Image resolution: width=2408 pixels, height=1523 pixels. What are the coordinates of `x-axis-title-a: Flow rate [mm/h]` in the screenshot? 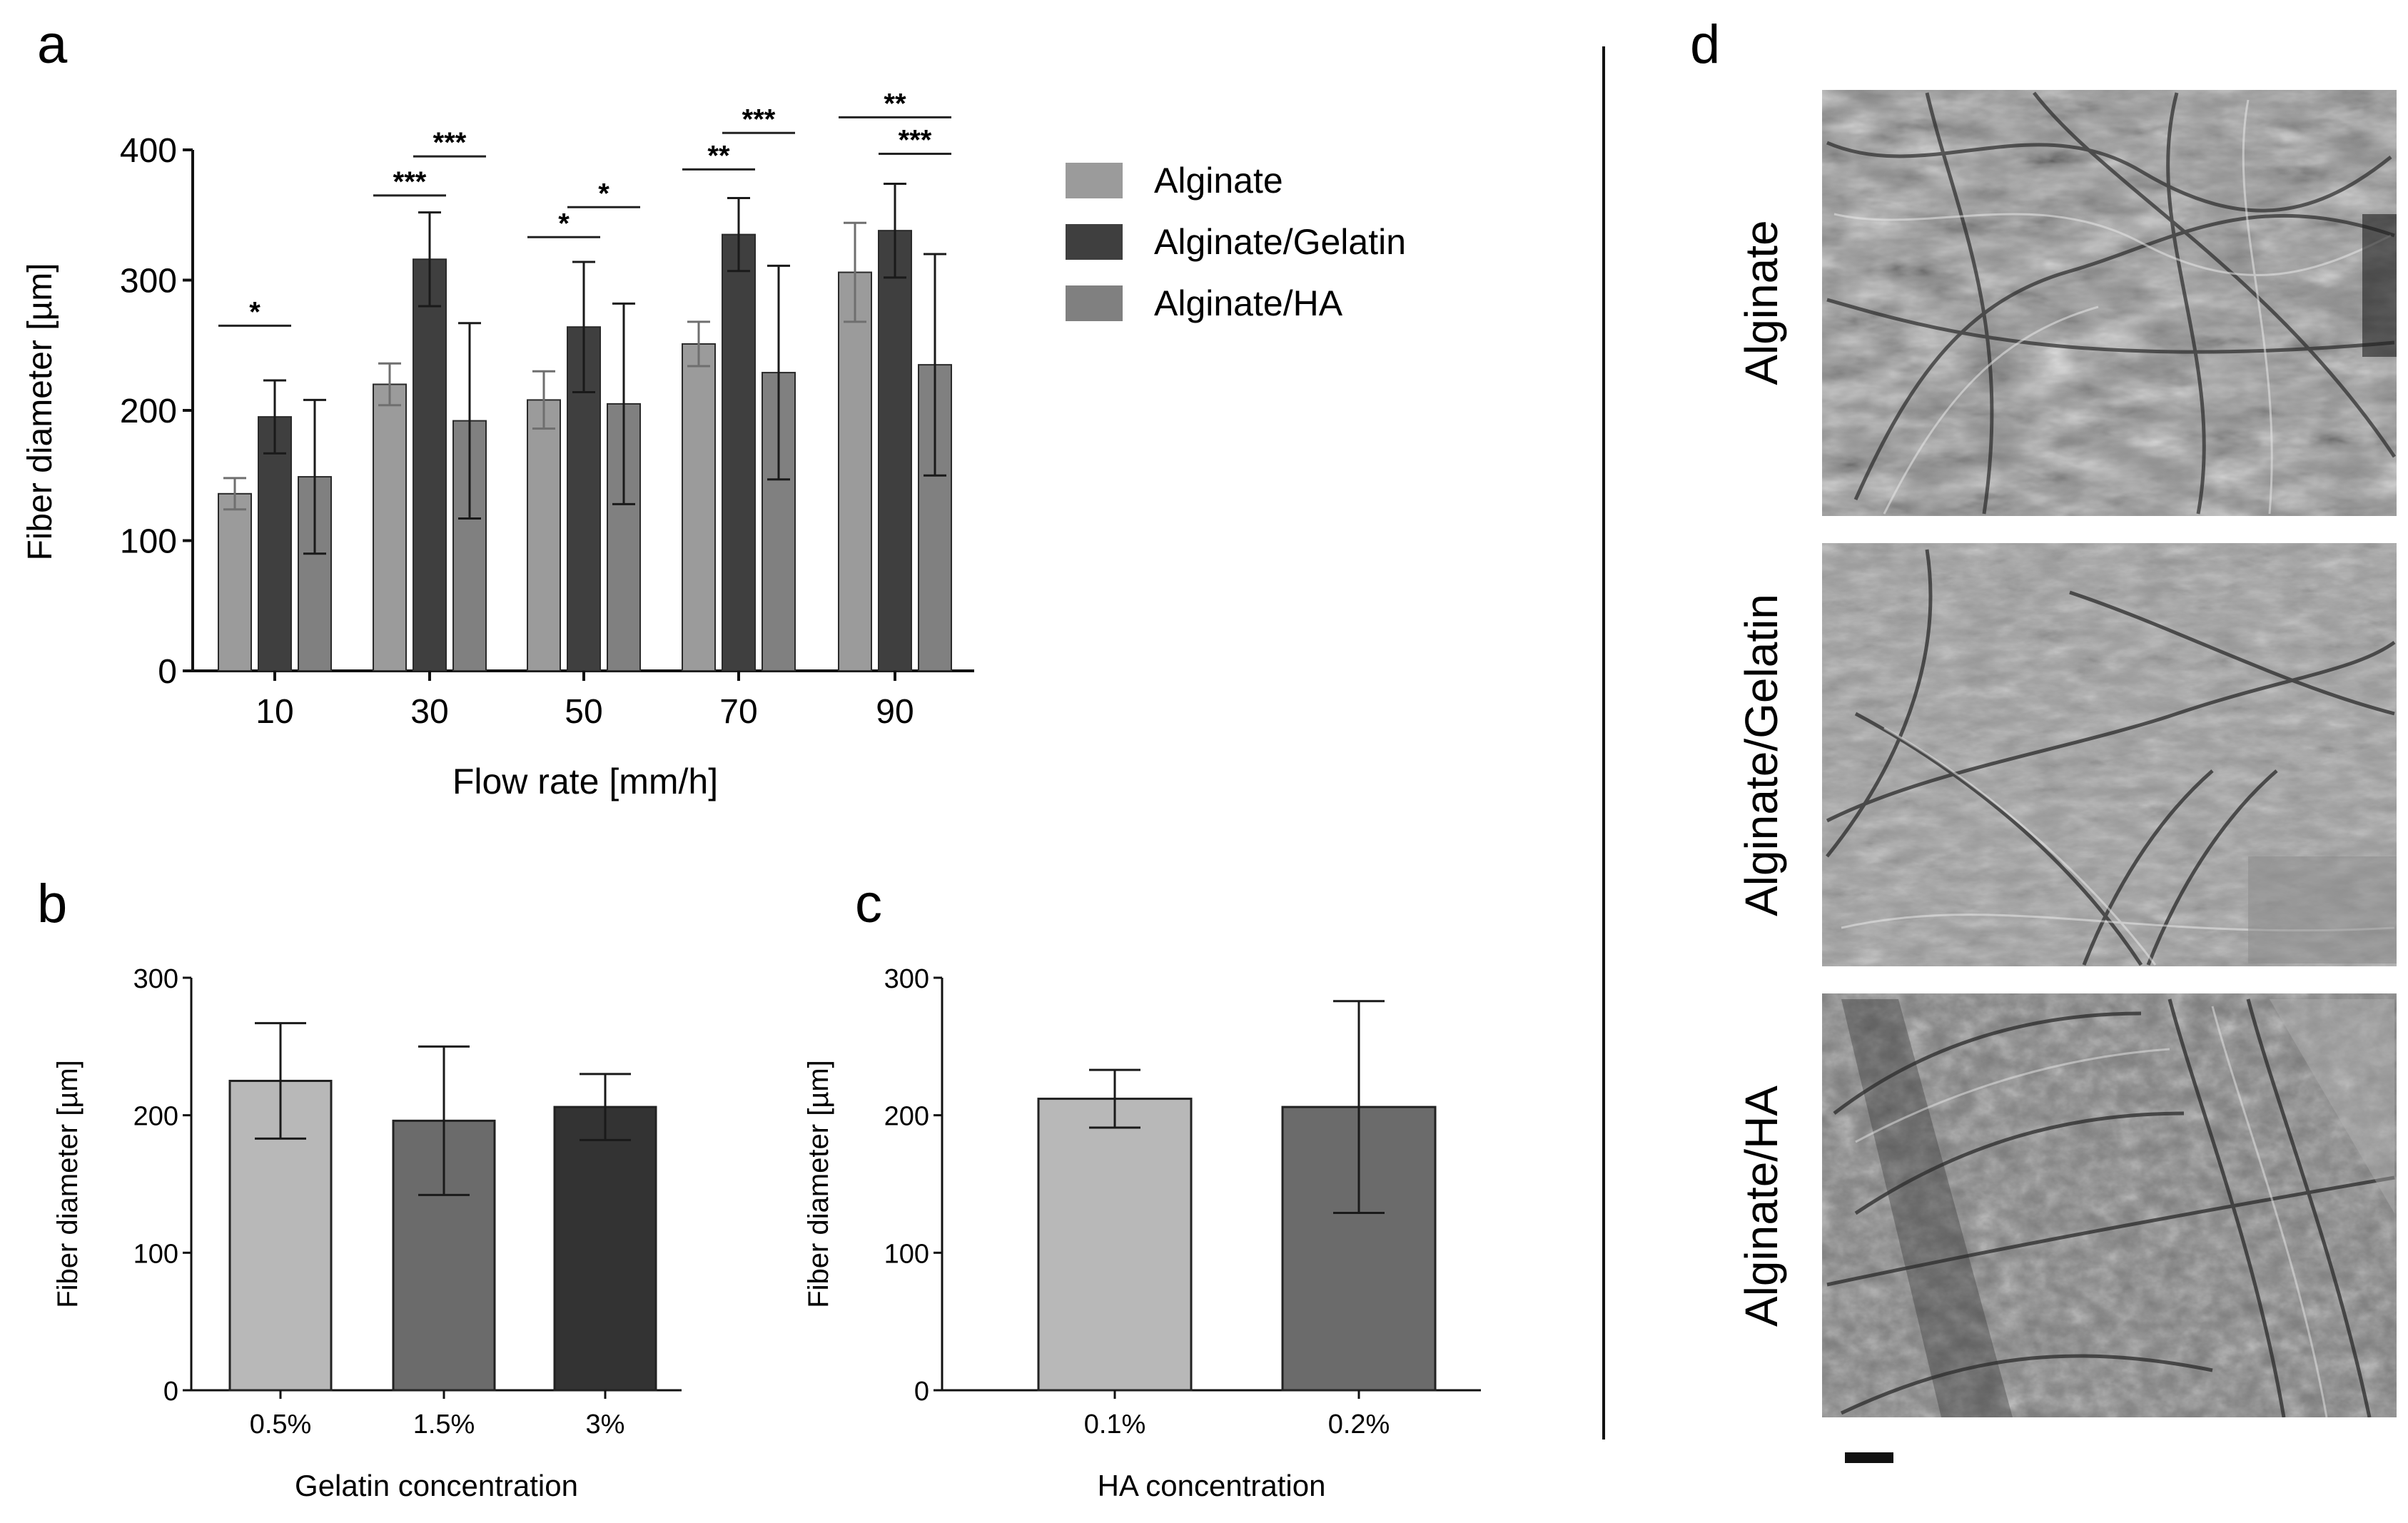 It's located at (585, 781).